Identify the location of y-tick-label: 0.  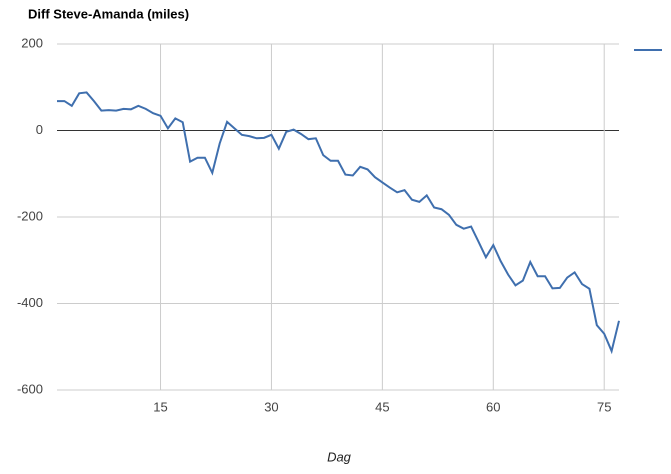
(39, 129).